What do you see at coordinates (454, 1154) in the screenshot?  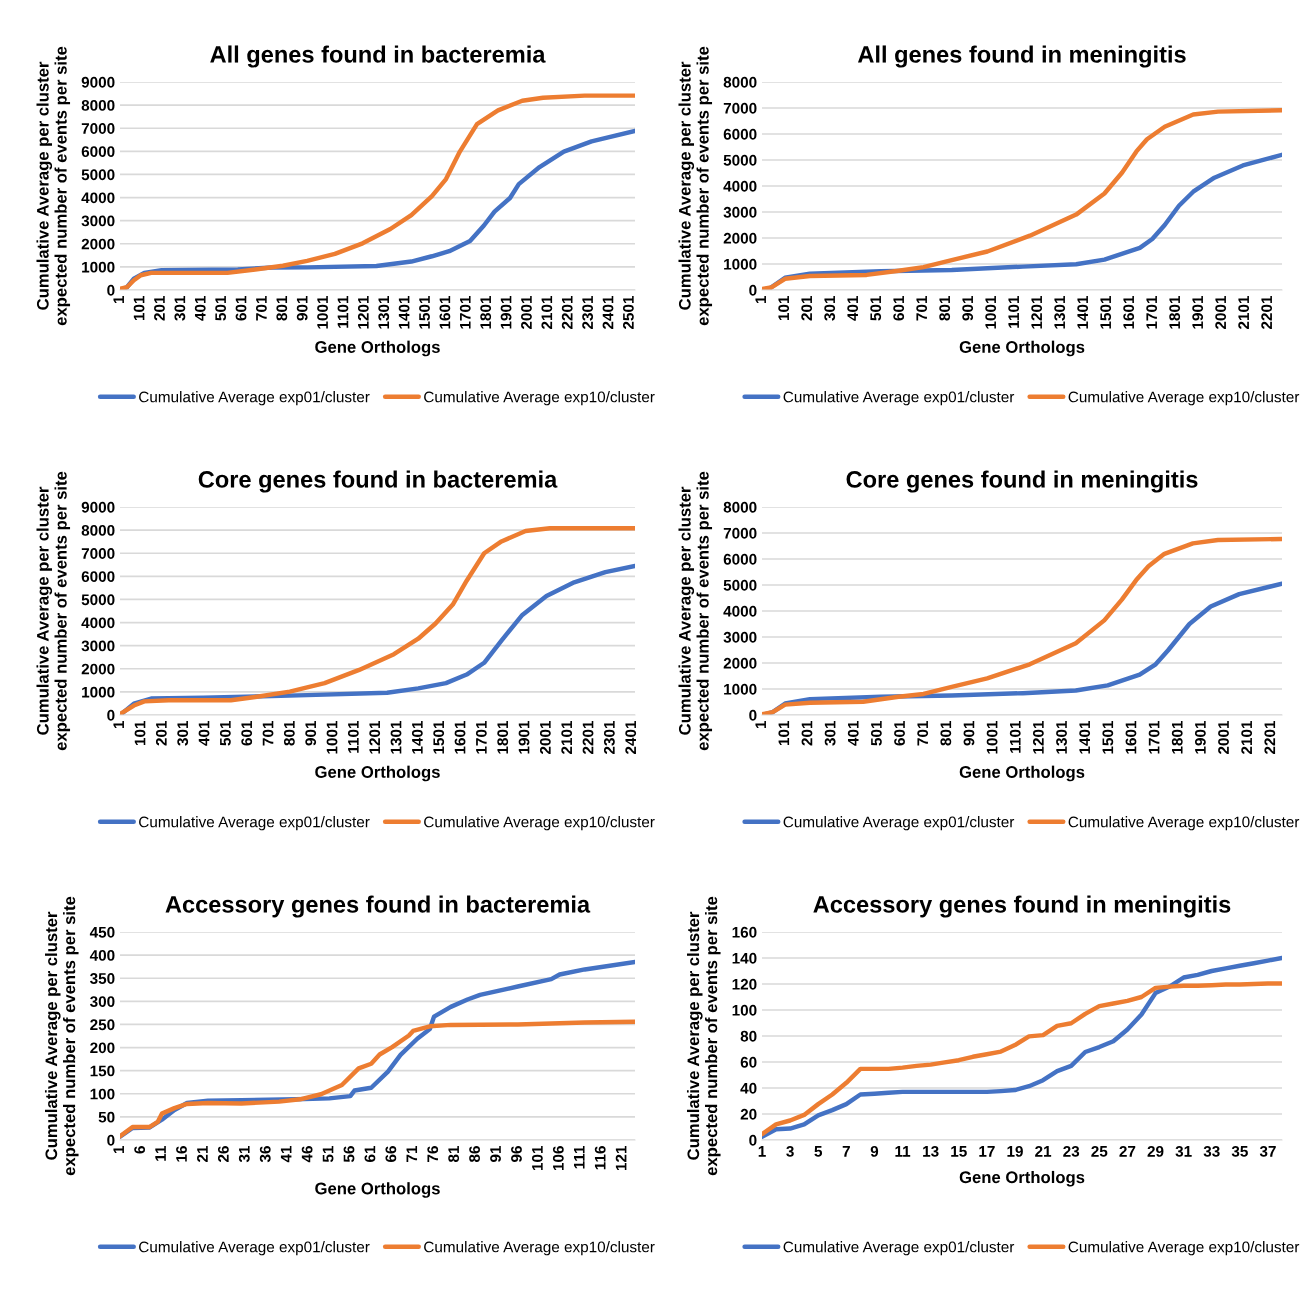 I see `x-tick-label: 81` at bounding box center [454, 1154].